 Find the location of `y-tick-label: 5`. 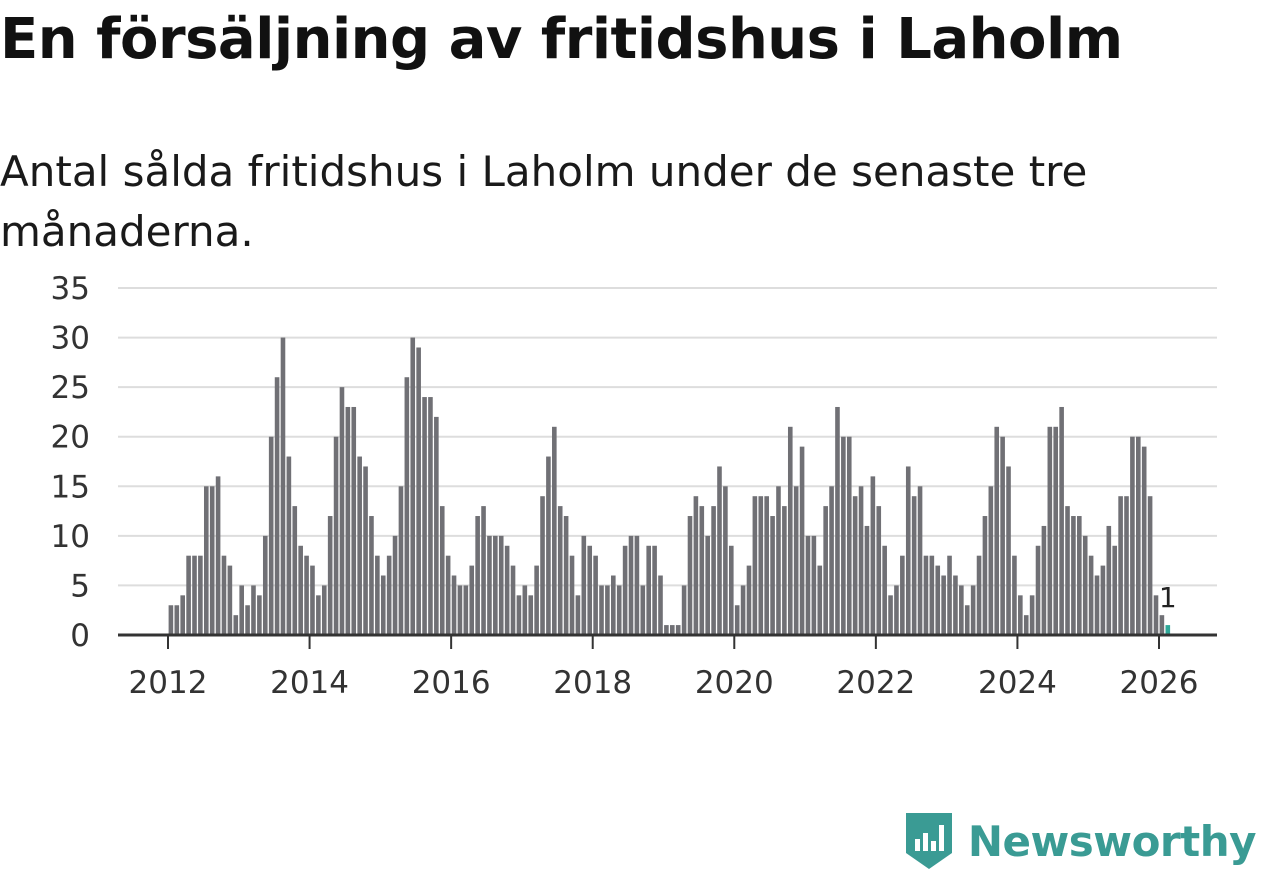

y-tick-label: 5 is located at coordinates (80, 586).